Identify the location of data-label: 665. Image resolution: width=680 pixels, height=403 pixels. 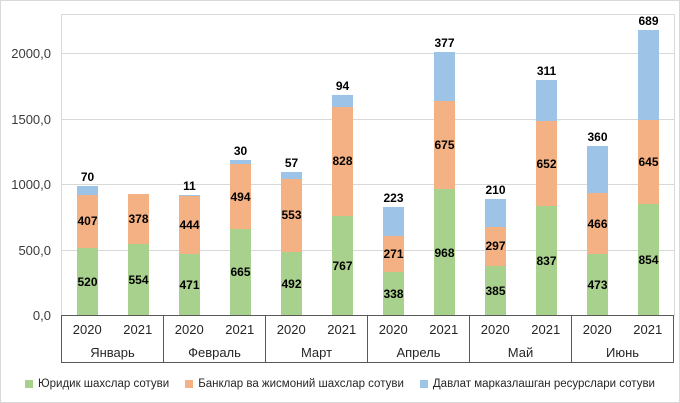
(240, 272).